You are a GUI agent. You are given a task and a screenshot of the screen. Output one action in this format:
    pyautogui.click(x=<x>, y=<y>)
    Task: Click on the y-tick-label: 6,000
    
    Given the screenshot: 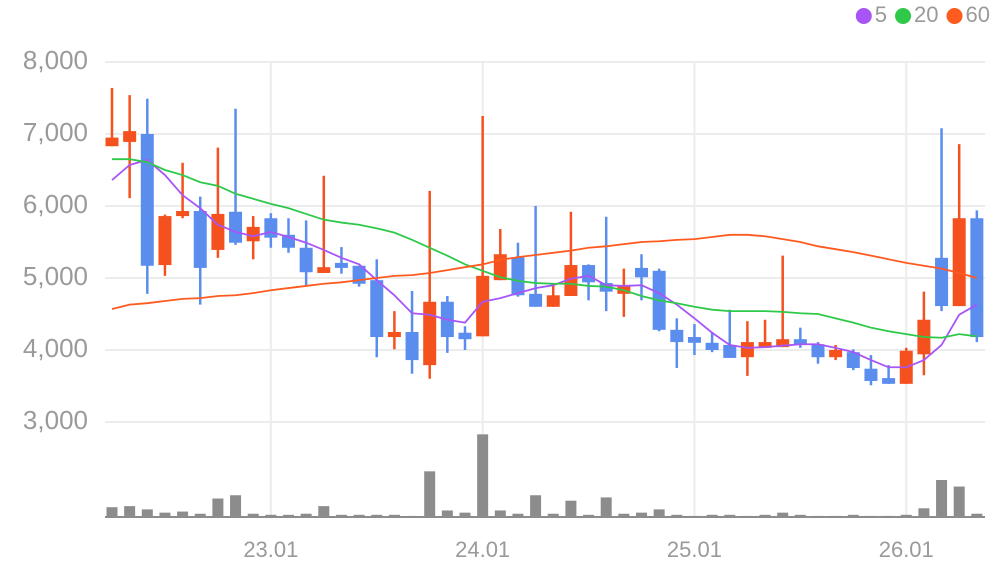 What is the action you would take?
    pyautogui.click(x=55, y=204)
    